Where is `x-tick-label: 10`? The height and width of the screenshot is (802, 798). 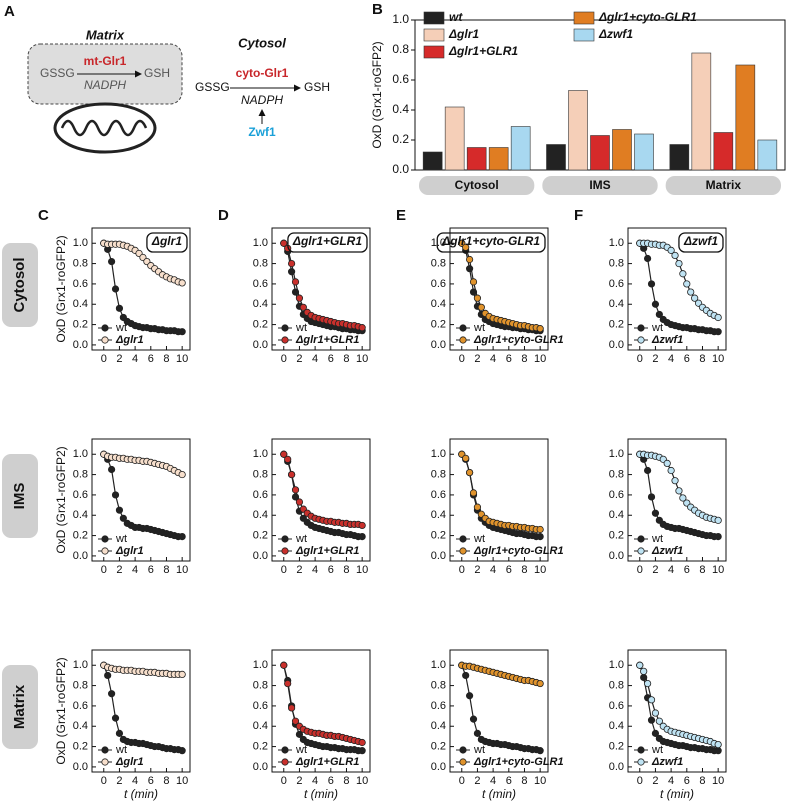 x-tick-label: 10 is located at coordinates (182, 359).